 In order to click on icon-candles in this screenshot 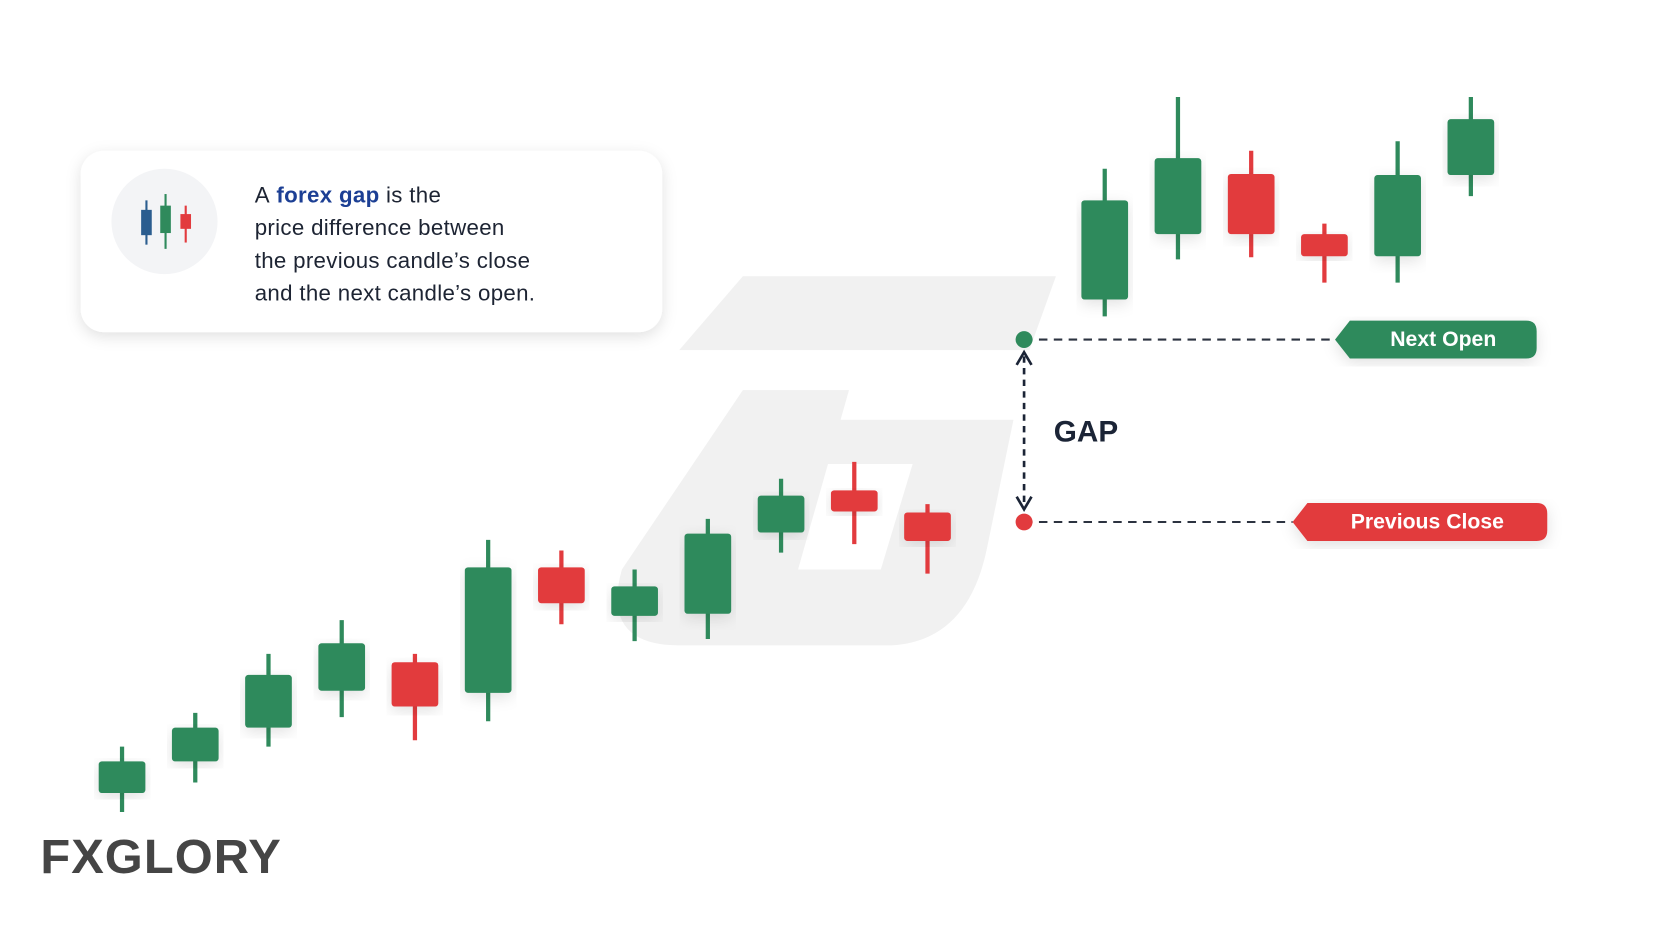, I will do `click(166, 221)`.